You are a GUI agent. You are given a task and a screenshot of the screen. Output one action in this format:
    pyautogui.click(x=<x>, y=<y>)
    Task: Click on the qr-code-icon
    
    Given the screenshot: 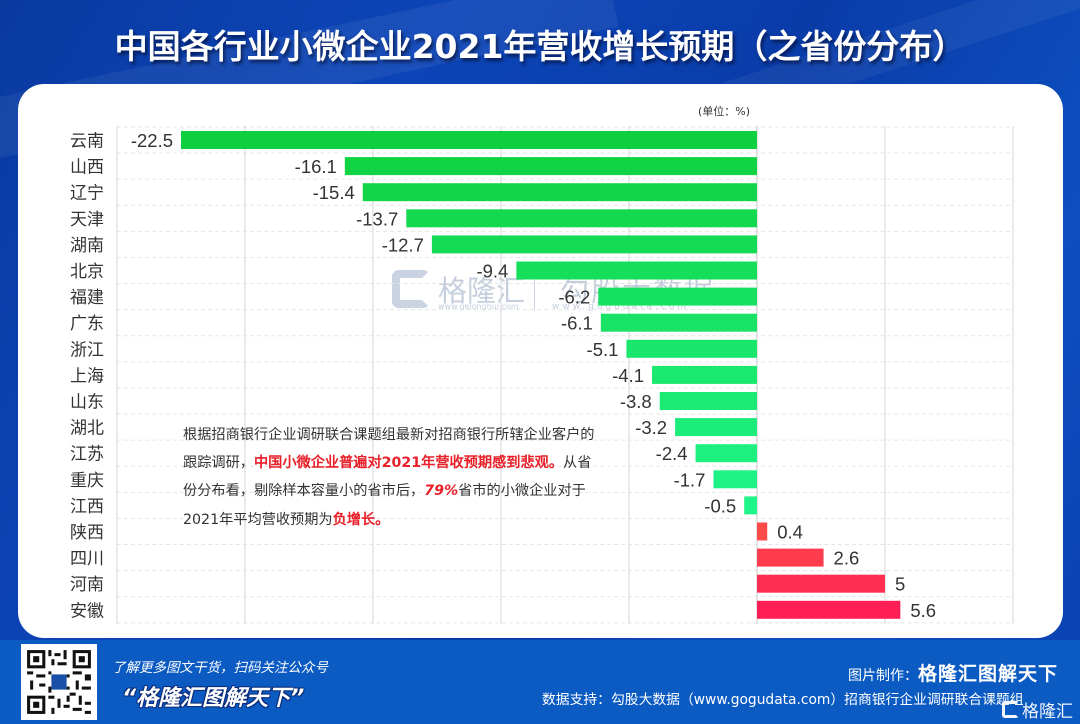 What is the action you would take?
    pyautogui.click(x=59, y=682)
    